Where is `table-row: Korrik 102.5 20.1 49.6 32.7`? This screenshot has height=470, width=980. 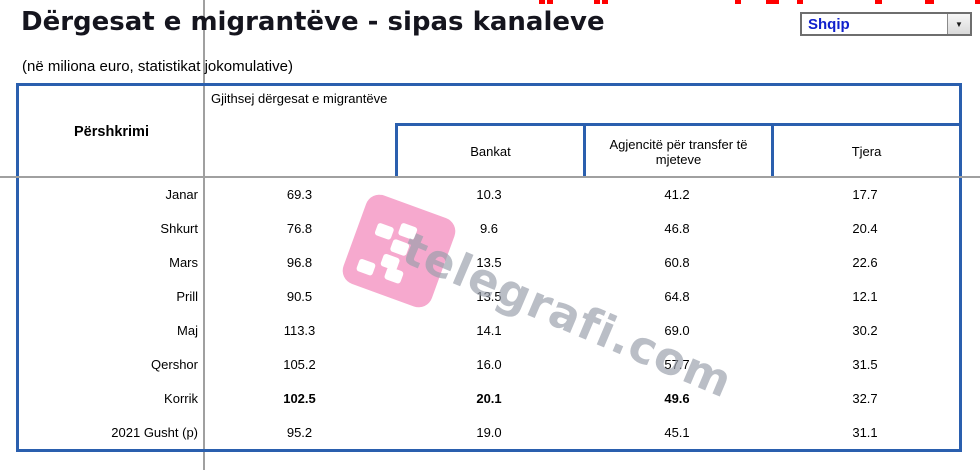 table-row: Korrik 102.5 20.1 49.6 32.7 is located at coordinates (489, 398).